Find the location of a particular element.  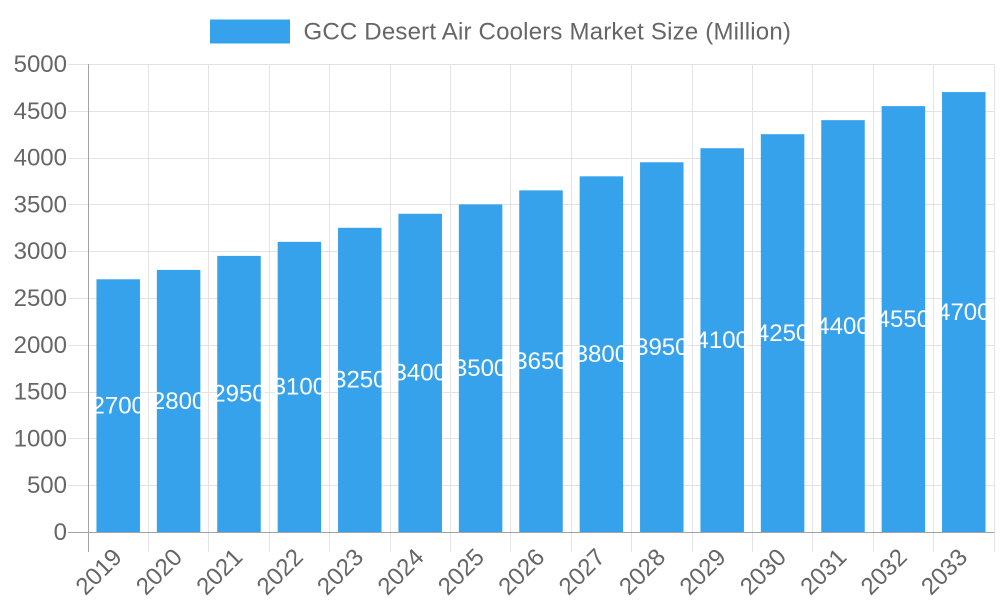

svg-text: 4000 is located at coordinates (40, 158).